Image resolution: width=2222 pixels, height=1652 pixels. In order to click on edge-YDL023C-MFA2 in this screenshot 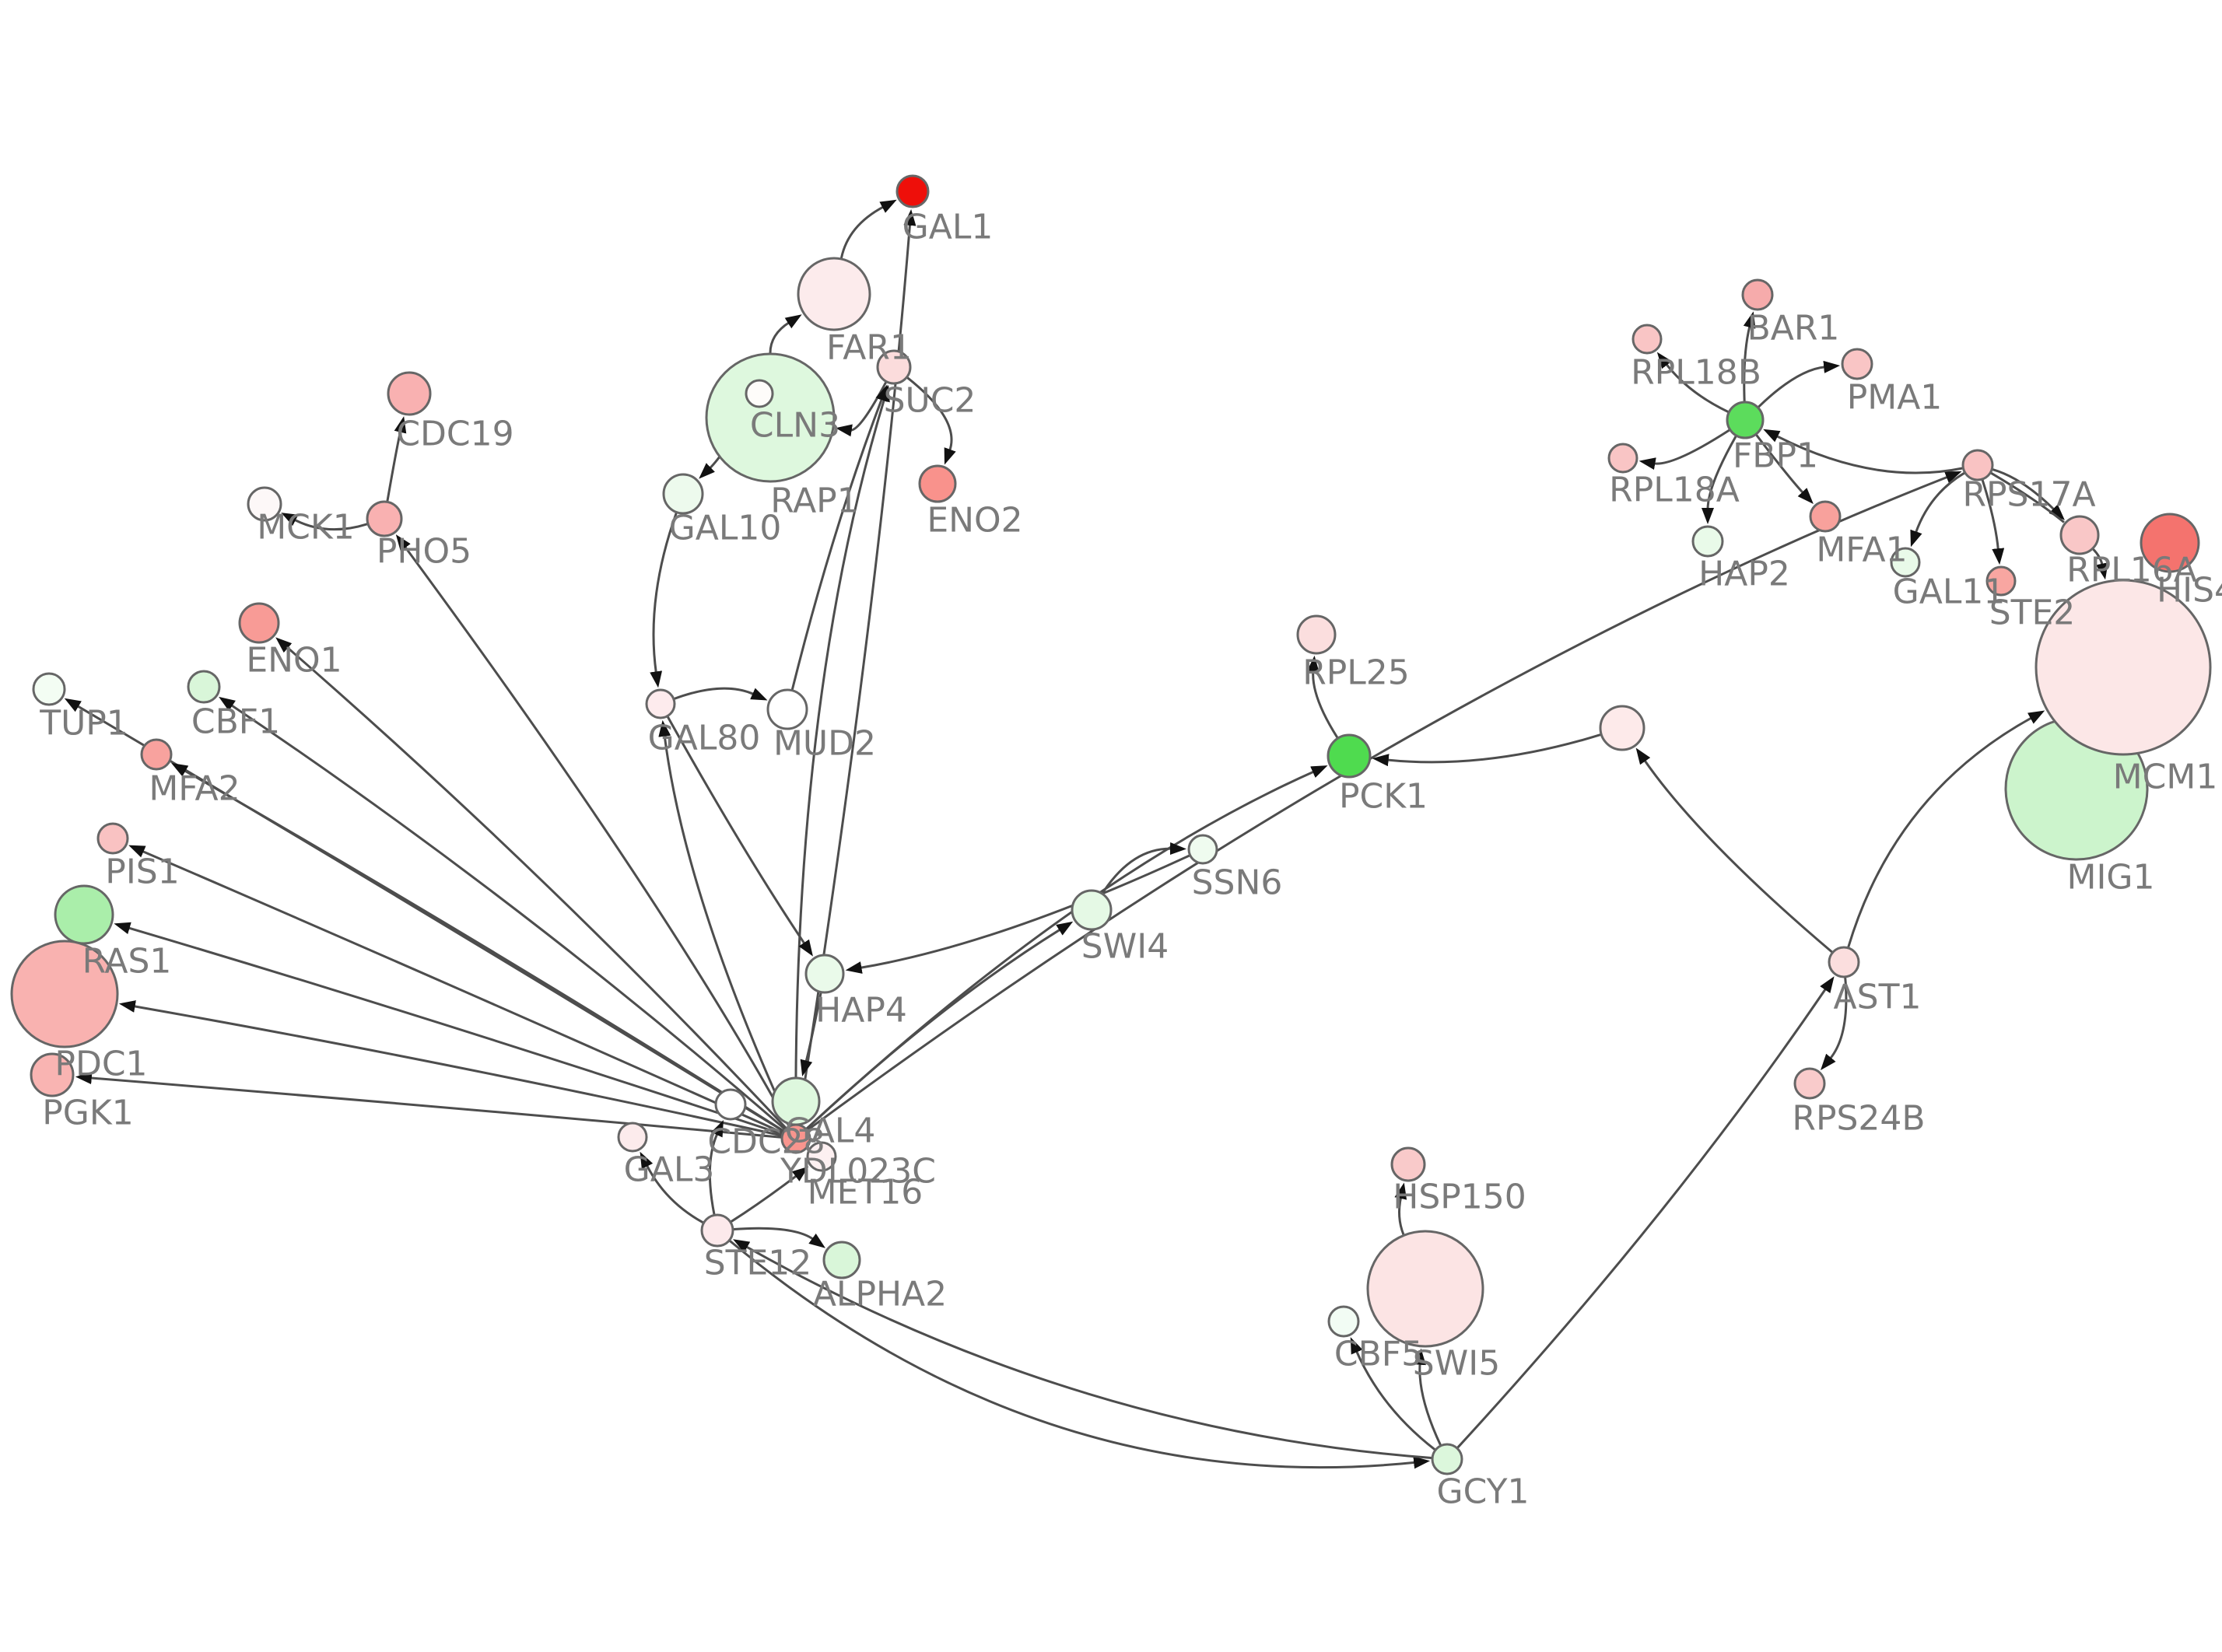, I will do `click(477, 947)`.